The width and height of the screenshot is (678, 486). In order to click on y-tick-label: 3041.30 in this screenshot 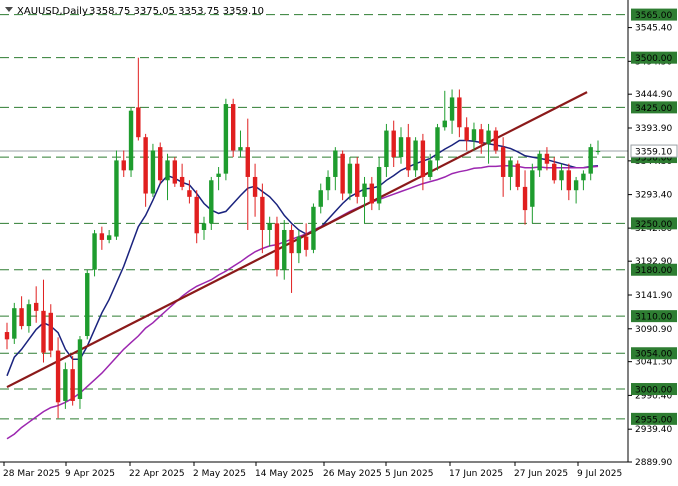, I will do `click(653, 363)`.